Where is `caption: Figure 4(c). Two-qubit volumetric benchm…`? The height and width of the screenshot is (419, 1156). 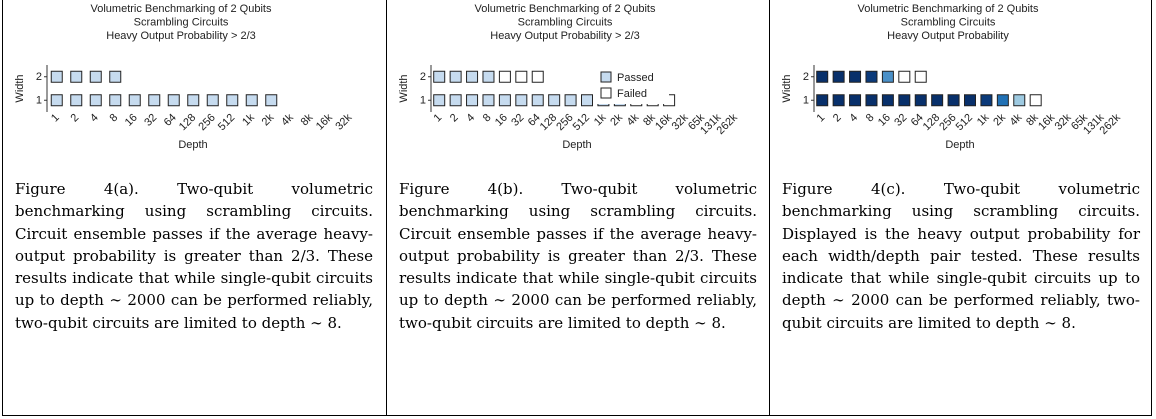
caption: Figure 4(c). Two-qubit volumetric benchm… is located at coordinates (961, 256).